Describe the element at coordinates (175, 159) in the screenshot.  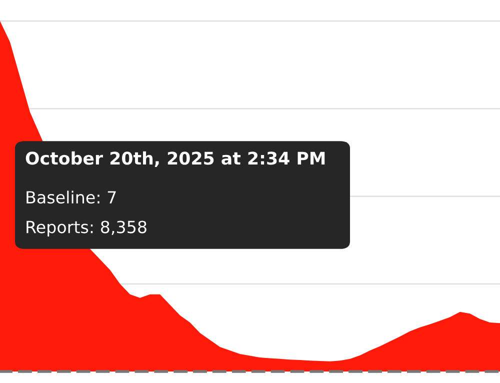
I see `annotation: October 20th, 2025 at 2:34 PM` at that location.